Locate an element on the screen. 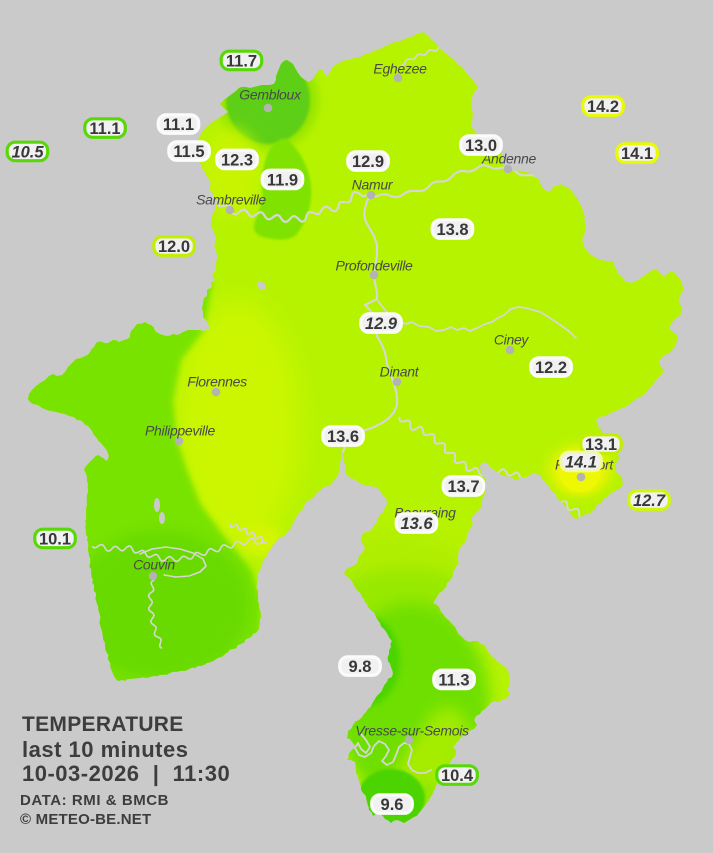  svg-text: 10.5 is located at coordinates (27, 153).